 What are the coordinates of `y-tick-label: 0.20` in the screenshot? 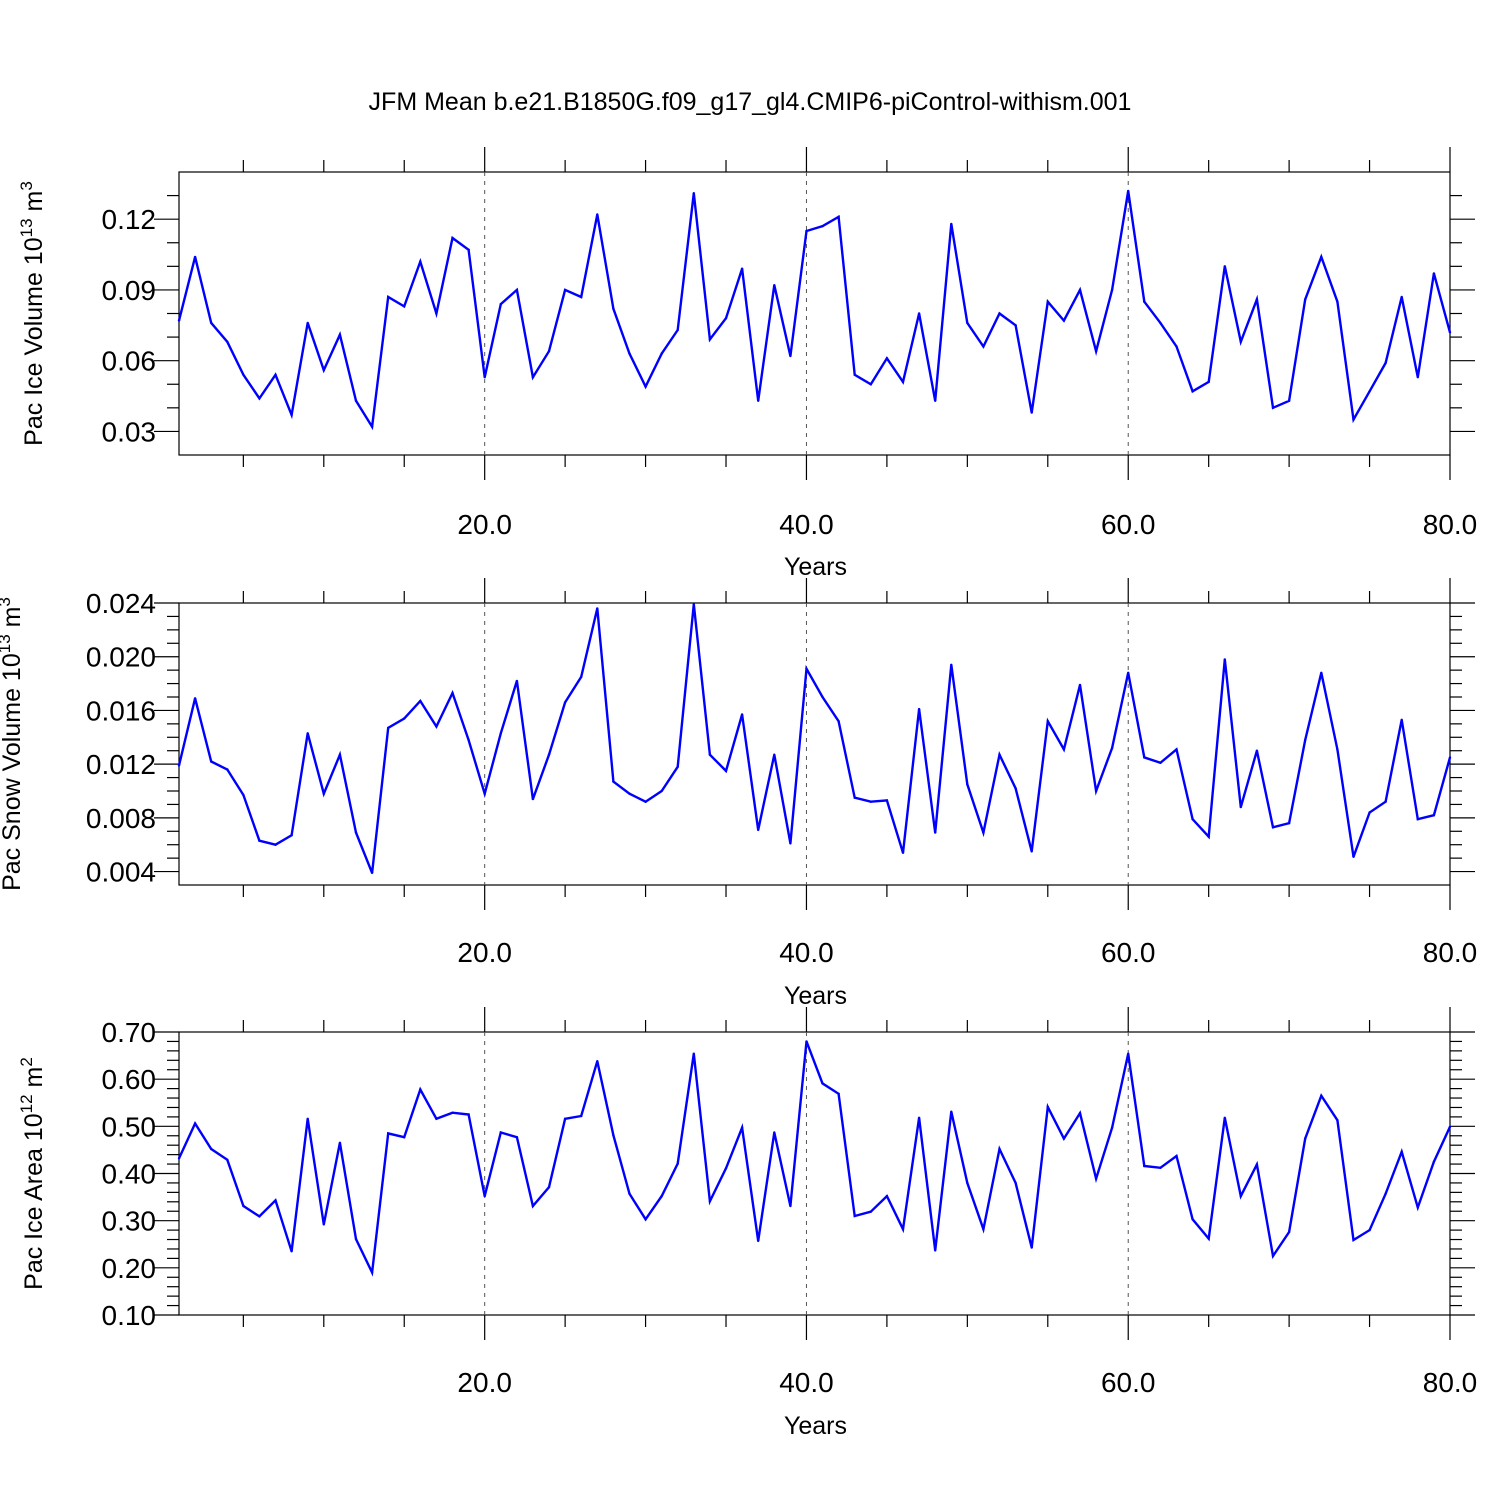 It's located at (129, 1268).